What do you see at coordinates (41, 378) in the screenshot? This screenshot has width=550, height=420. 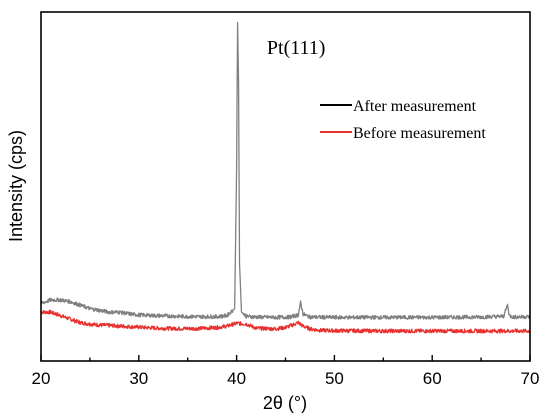 I see `x-tick-label-20: 20` at bounding box center [41, 378].